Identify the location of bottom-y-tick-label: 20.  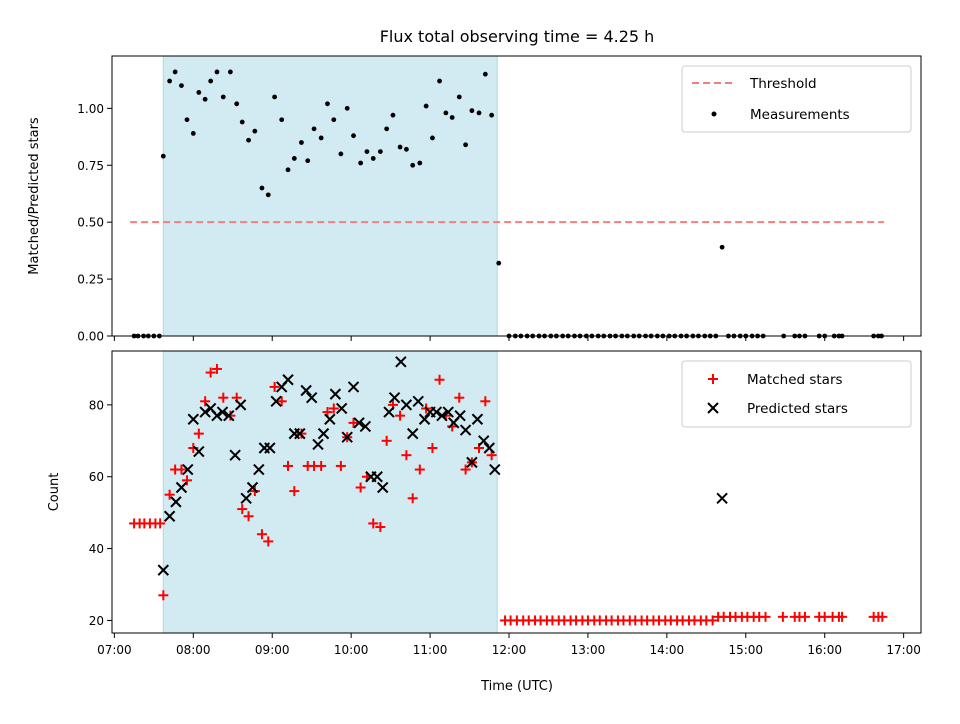
(96, 621).